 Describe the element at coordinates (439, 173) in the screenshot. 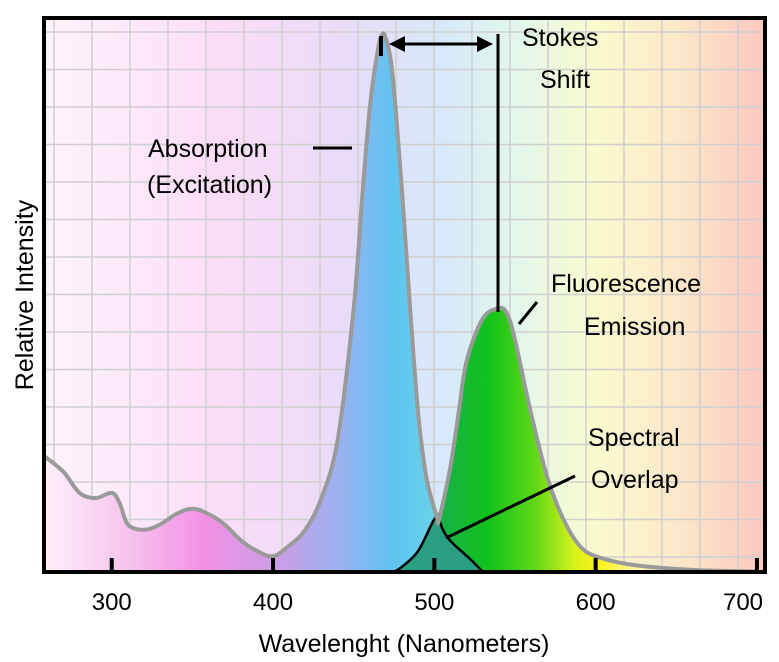

I see `stokes-shift-marker` at that location.